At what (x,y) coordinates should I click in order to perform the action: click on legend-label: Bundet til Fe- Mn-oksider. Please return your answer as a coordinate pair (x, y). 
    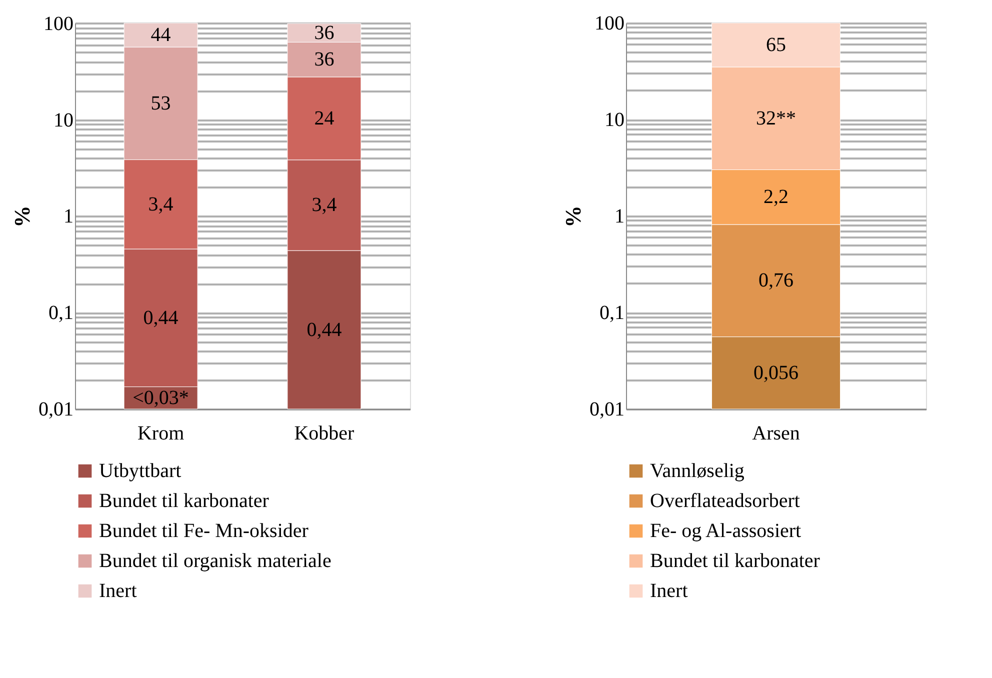
    Looking at the image, I should click on (204, 531).